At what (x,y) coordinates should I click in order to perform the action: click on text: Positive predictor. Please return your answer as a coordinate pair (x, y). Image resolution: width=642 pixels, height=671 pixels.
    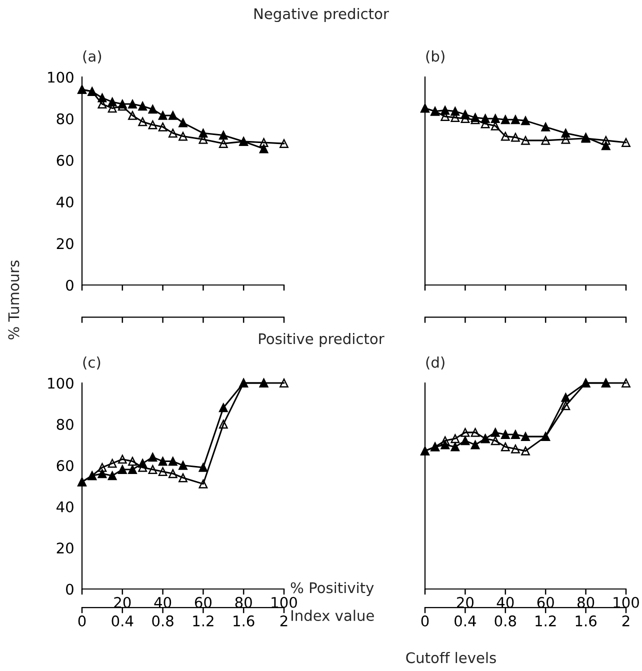
    Looking at the image, I should click on (321, 340).